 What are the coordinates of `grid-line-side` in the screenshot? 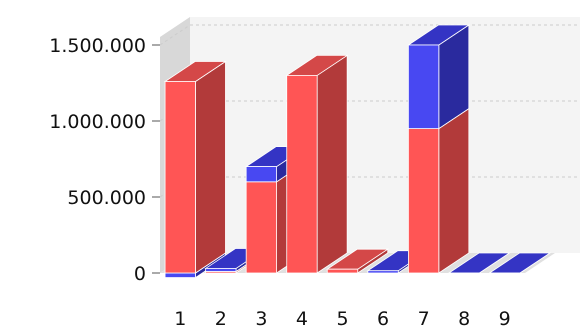 It's located at (175, 35).